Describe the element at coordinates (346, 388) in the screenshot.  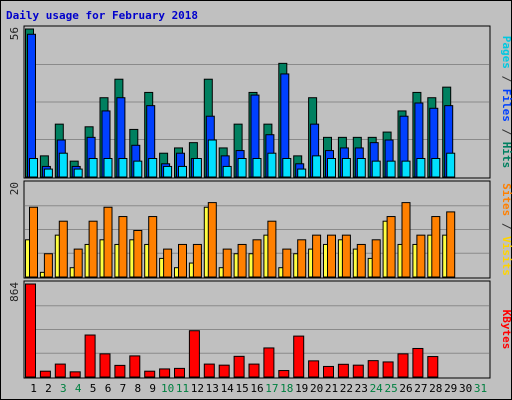
I see `x-tick-day-22: 22` at that location.